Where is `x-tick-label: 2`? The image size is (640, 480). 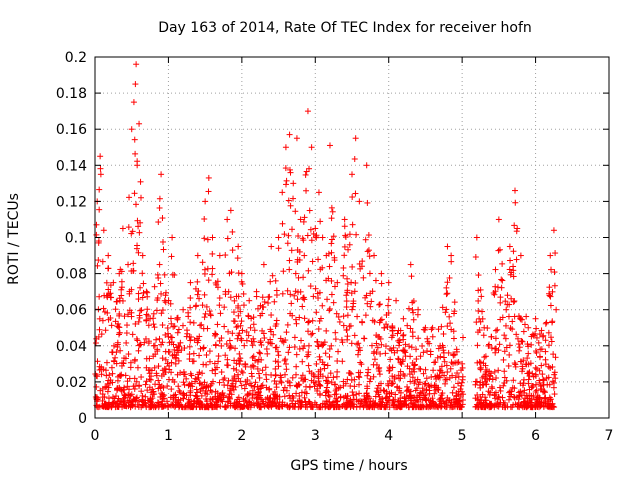
x-tick-label: 2 is located at coordinates (241, 436).